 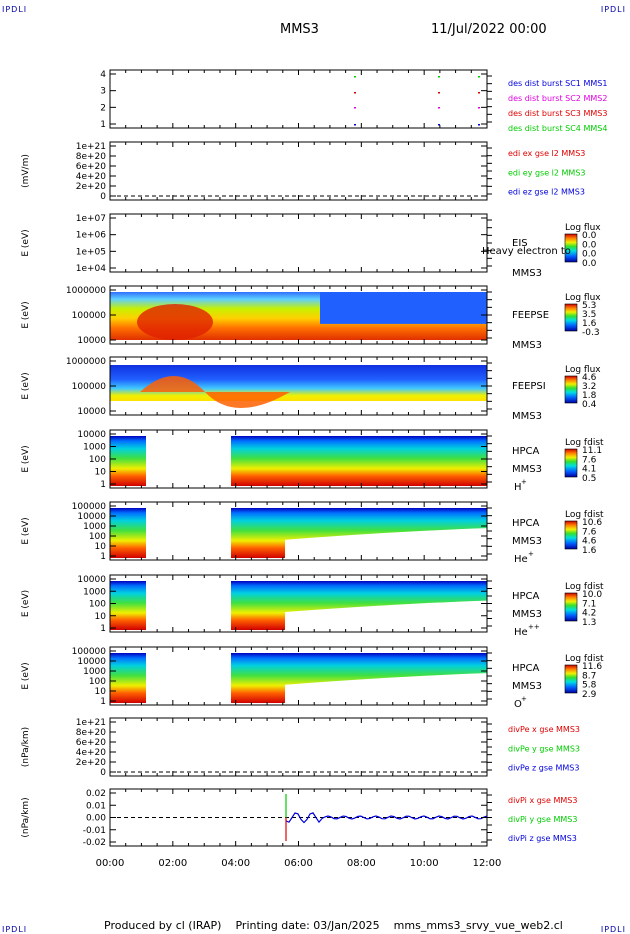 What do you see at coordinates (531, 554) in the screenshot?
I see `species-charge-label: +` at bounding box center [531, 554].